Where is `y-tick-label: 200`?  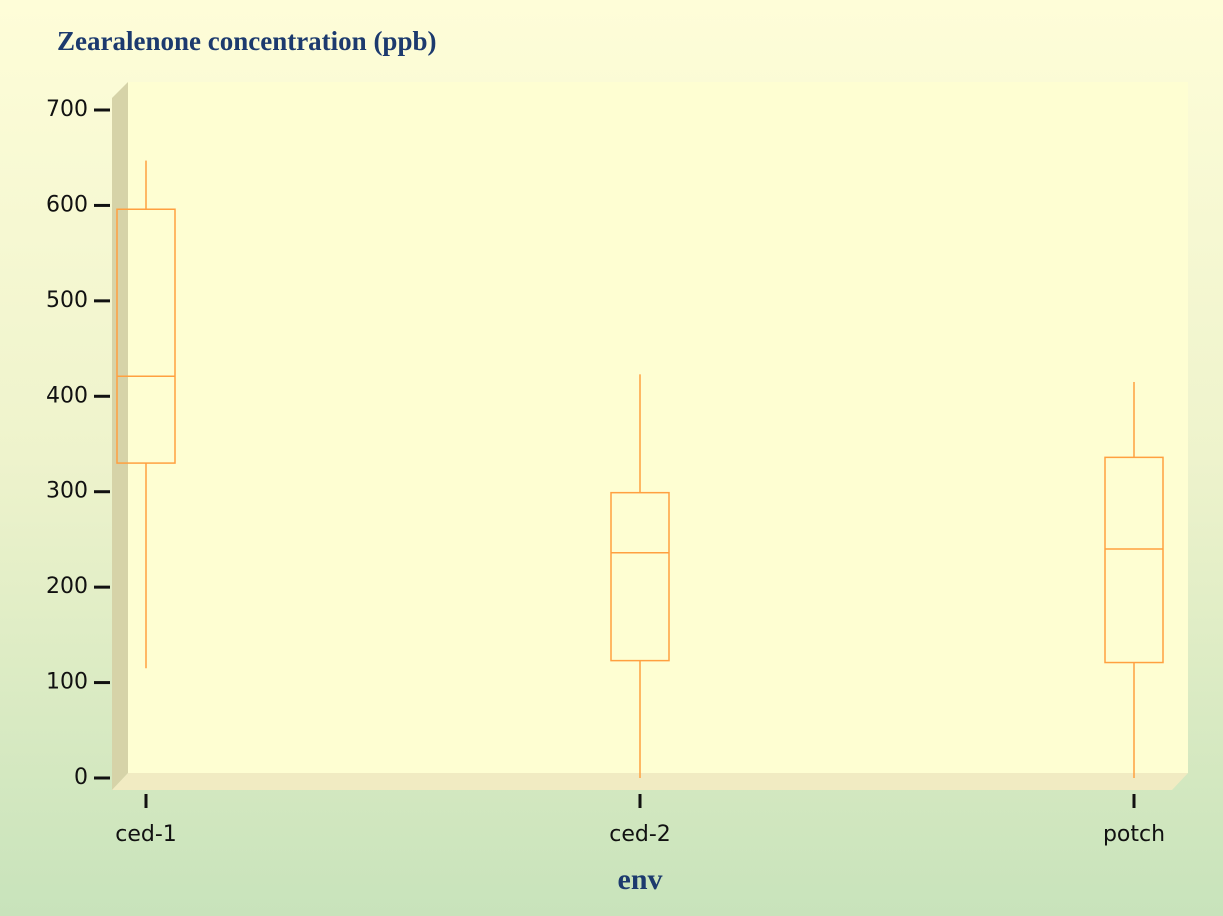
y-tick-label: 200 is located at coordinates (67, 586).